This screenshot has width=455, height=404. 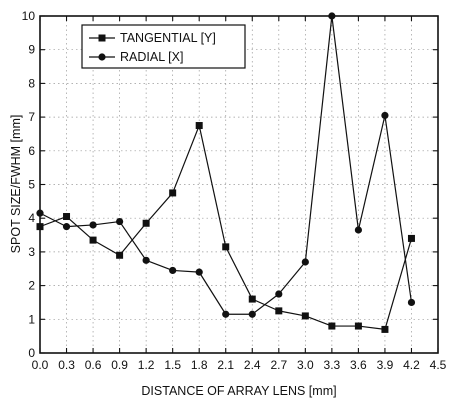 What do you see at coordinates (385, 365) in the screenshot?
I see `x-tick-label: 3.9` at bounding box center [385, 365].